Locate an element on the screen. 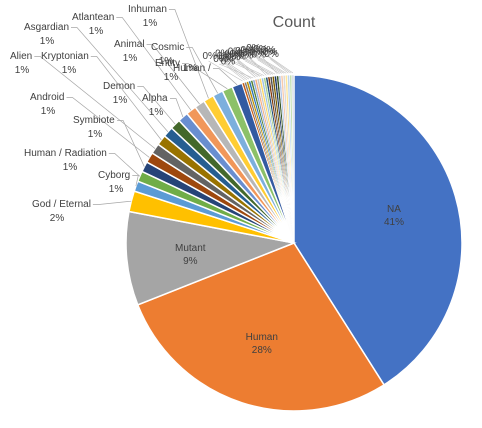 The image size is (482, 428). slice-label-name: Android is located at coordinates (47, 97).